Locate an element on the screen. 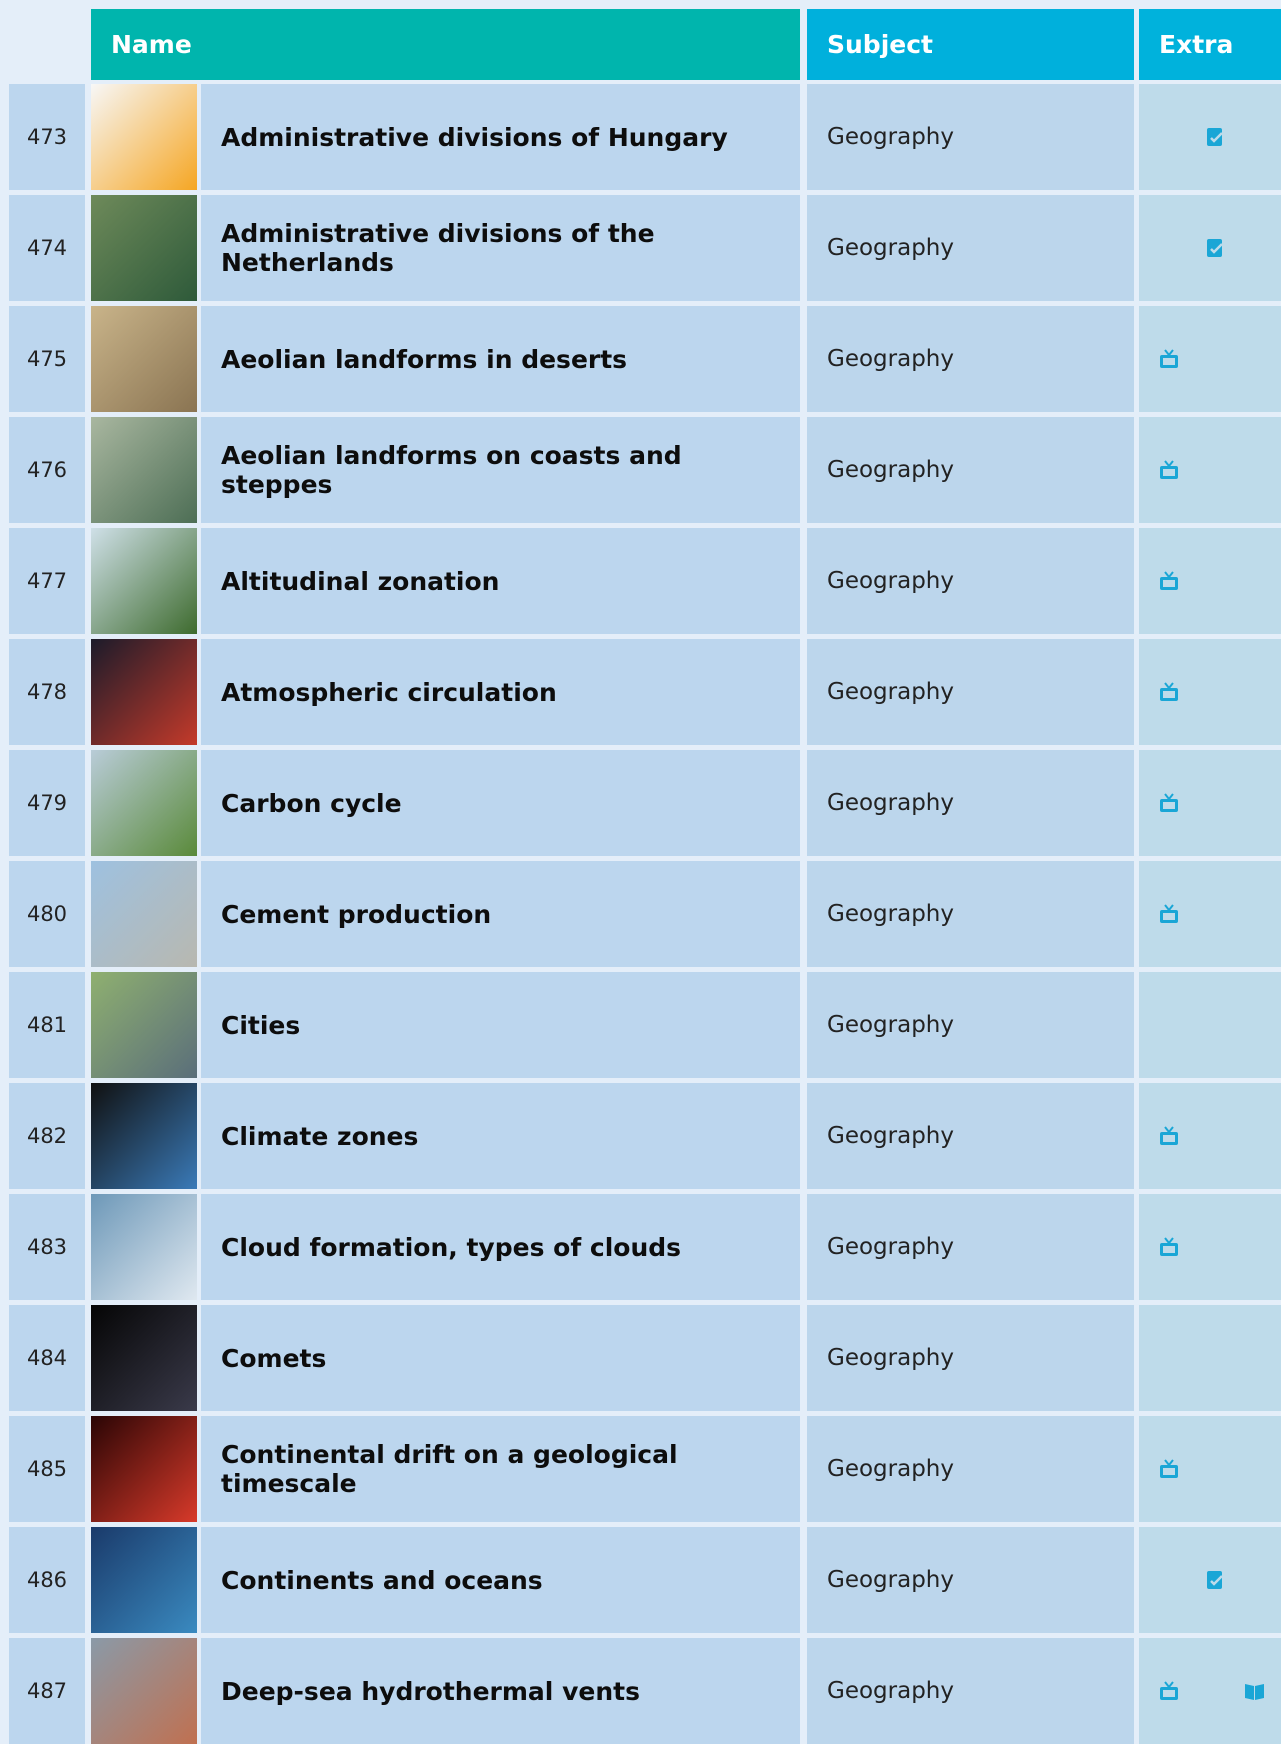  topic-name: Administrative divisions of Hungary is located at coordinates (500, 137).